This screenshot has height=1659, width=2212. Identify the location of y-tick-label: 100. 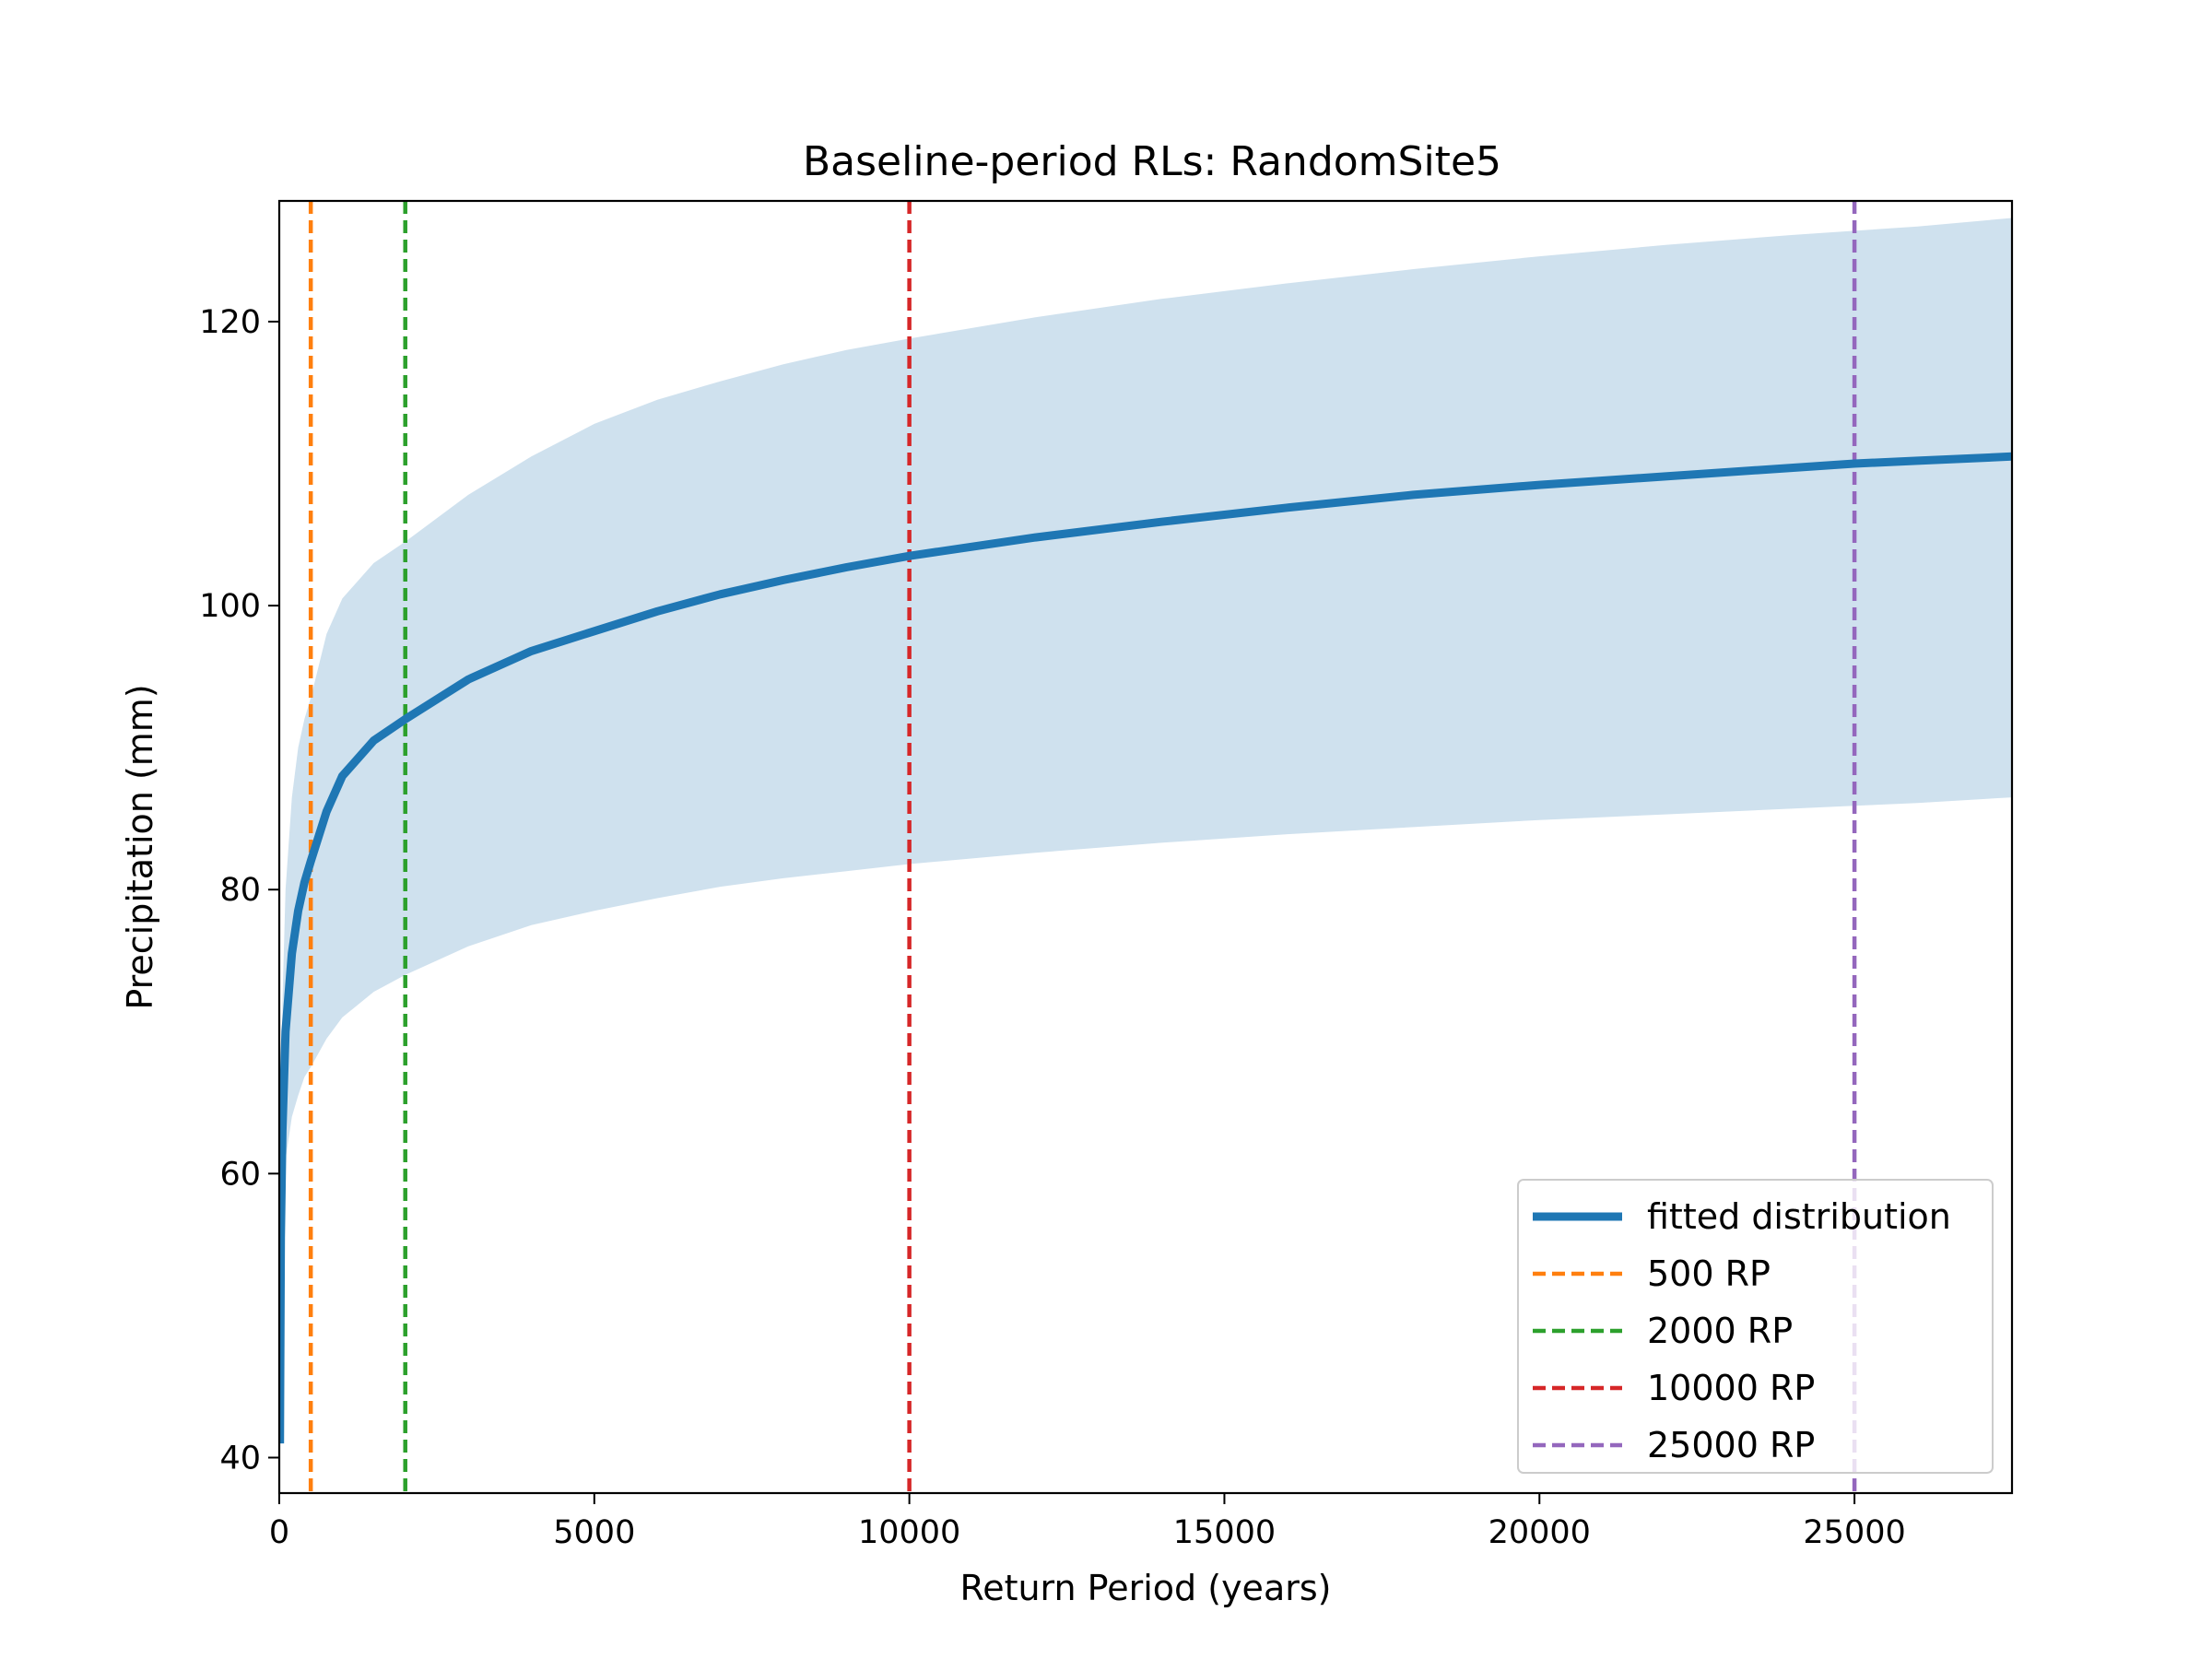
(230, 606).